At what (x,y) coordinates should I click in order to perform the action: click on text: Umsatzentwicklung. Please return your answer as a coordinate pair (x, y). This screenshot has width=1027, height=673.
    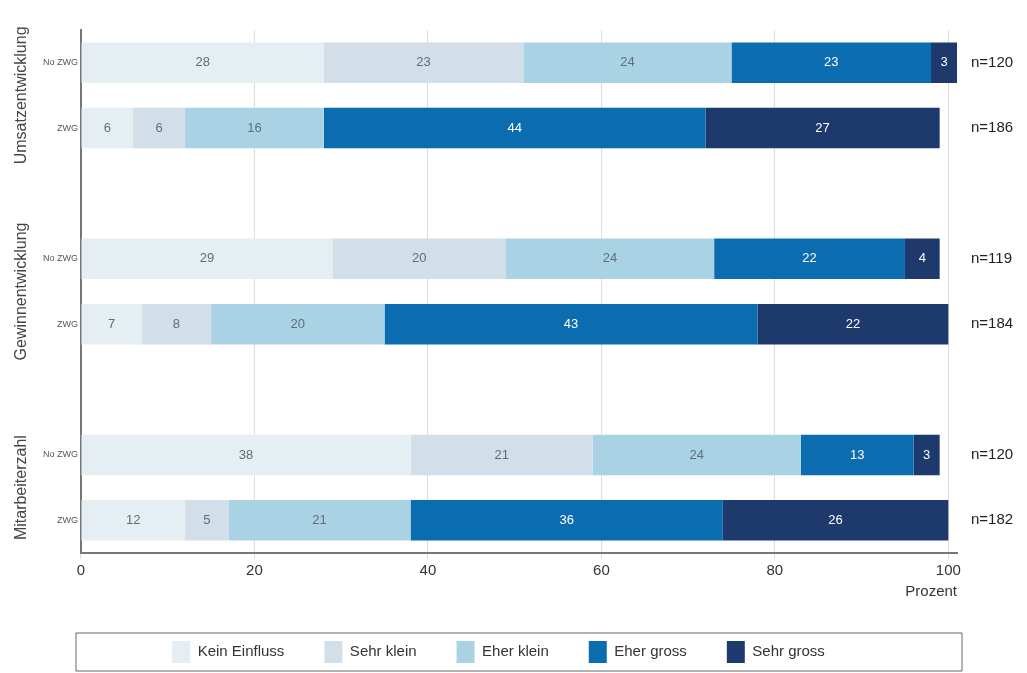
    Looking at the image, I should click on (21, 95).